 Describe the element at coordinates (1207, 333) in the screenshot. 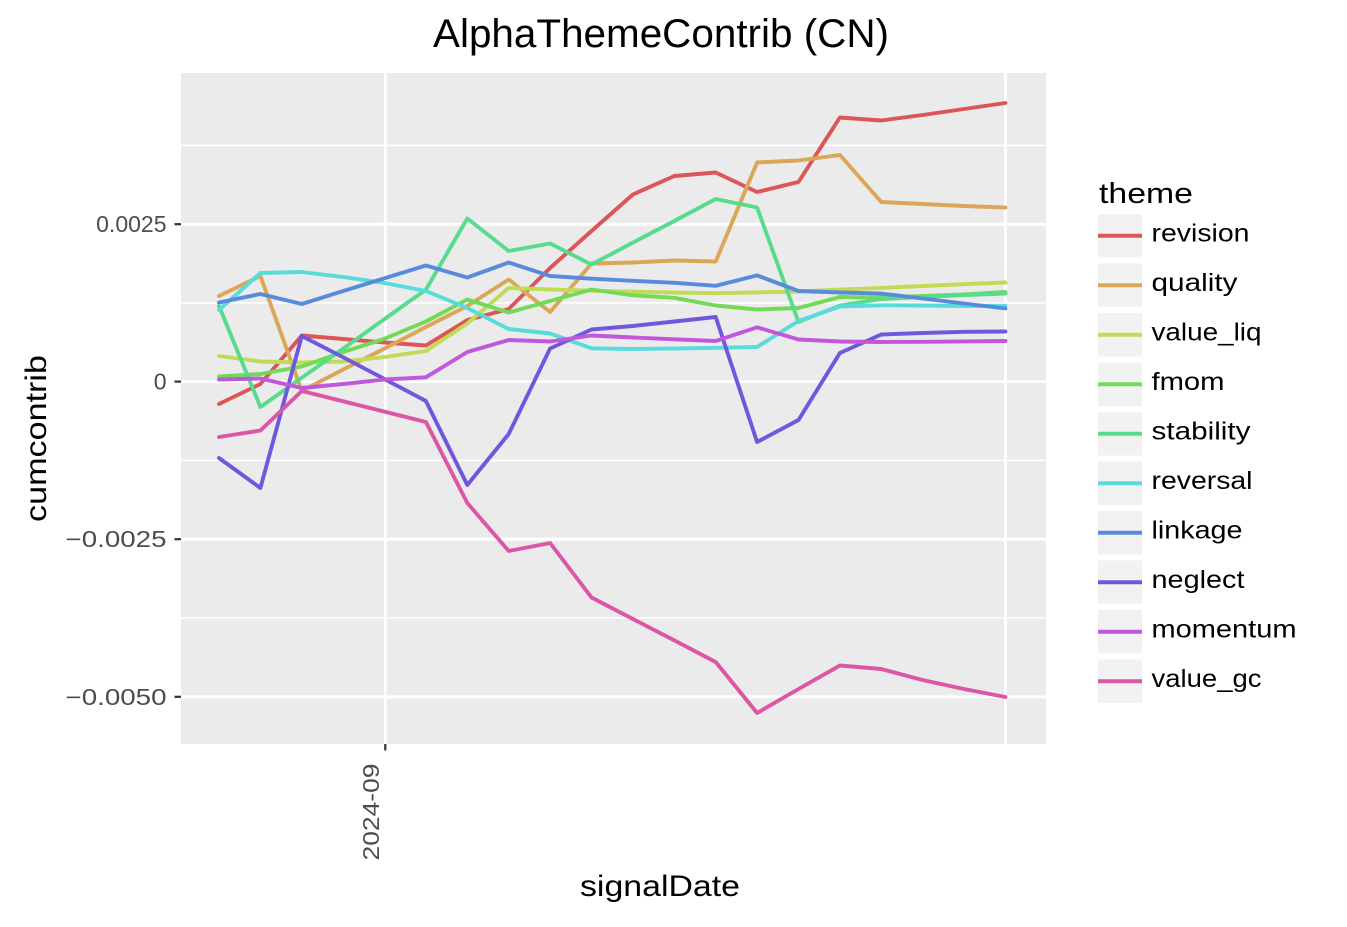

I see `svg-text: value_liq` at that location.